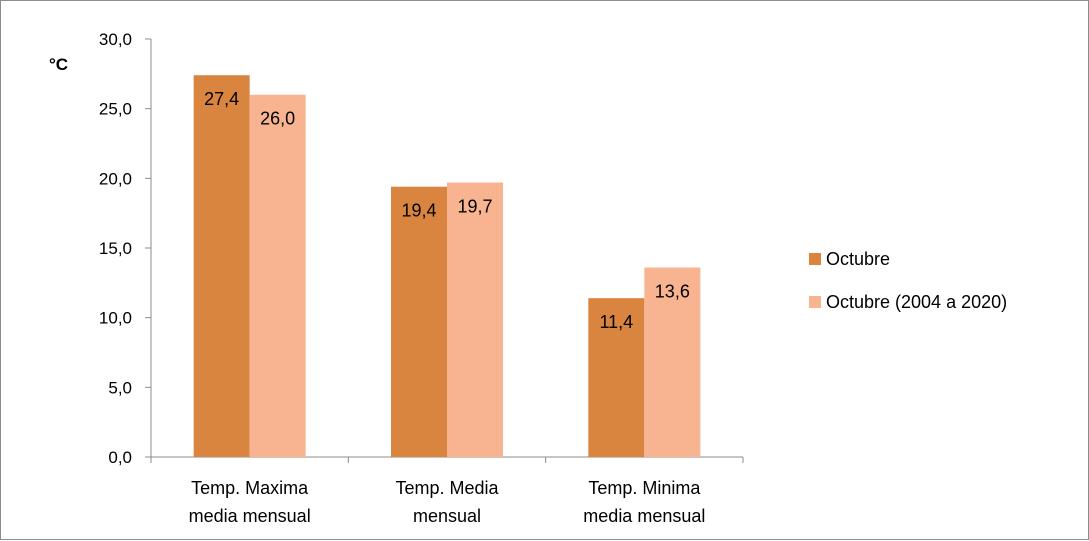 This screenshot has width=1089, height=541. Describe the element at coordinates (916, 302) in the screenshot. I see `legend-label: Octubre (2004 a 2020)` at that location.